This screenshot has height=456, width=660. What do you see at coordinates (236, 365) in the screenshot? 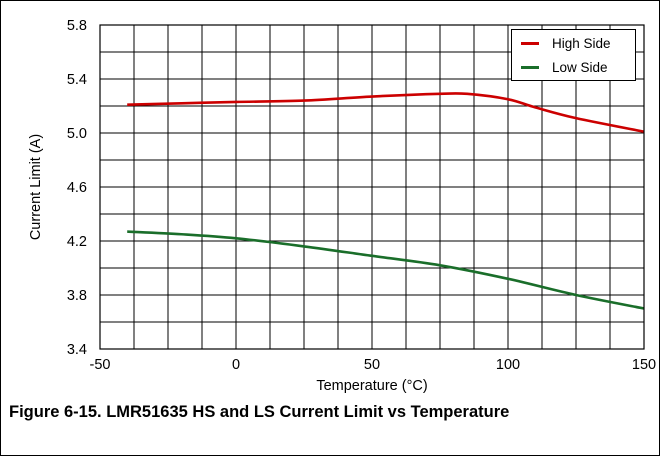
I see `x-tick-label: 0` at bounding box center [236, 365].